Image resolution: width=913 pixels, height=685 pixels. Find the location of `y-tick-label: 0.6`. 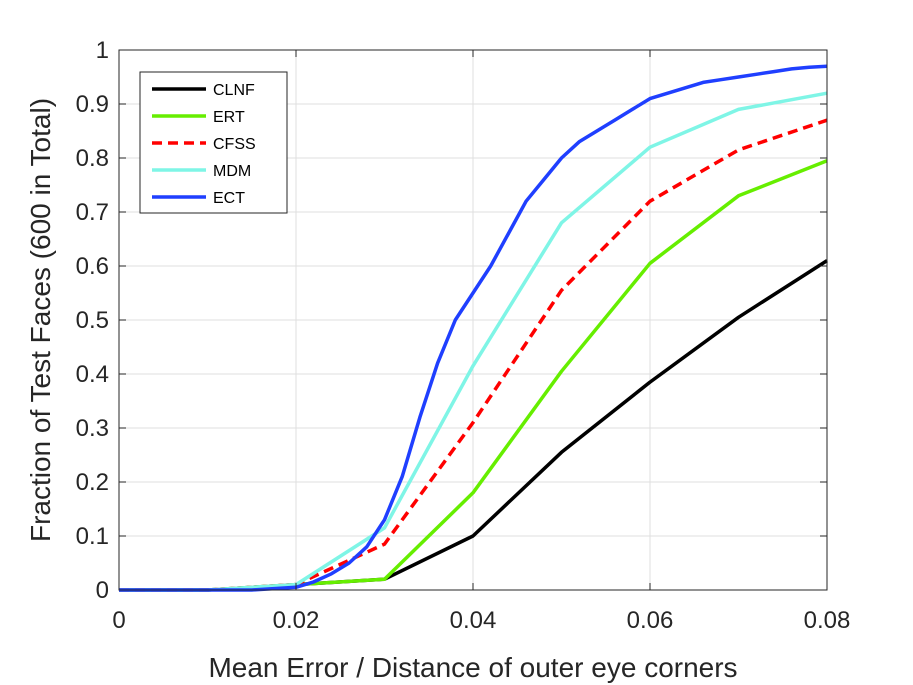

y-tick-label: 0.6 is located at coordinates (92, 266).